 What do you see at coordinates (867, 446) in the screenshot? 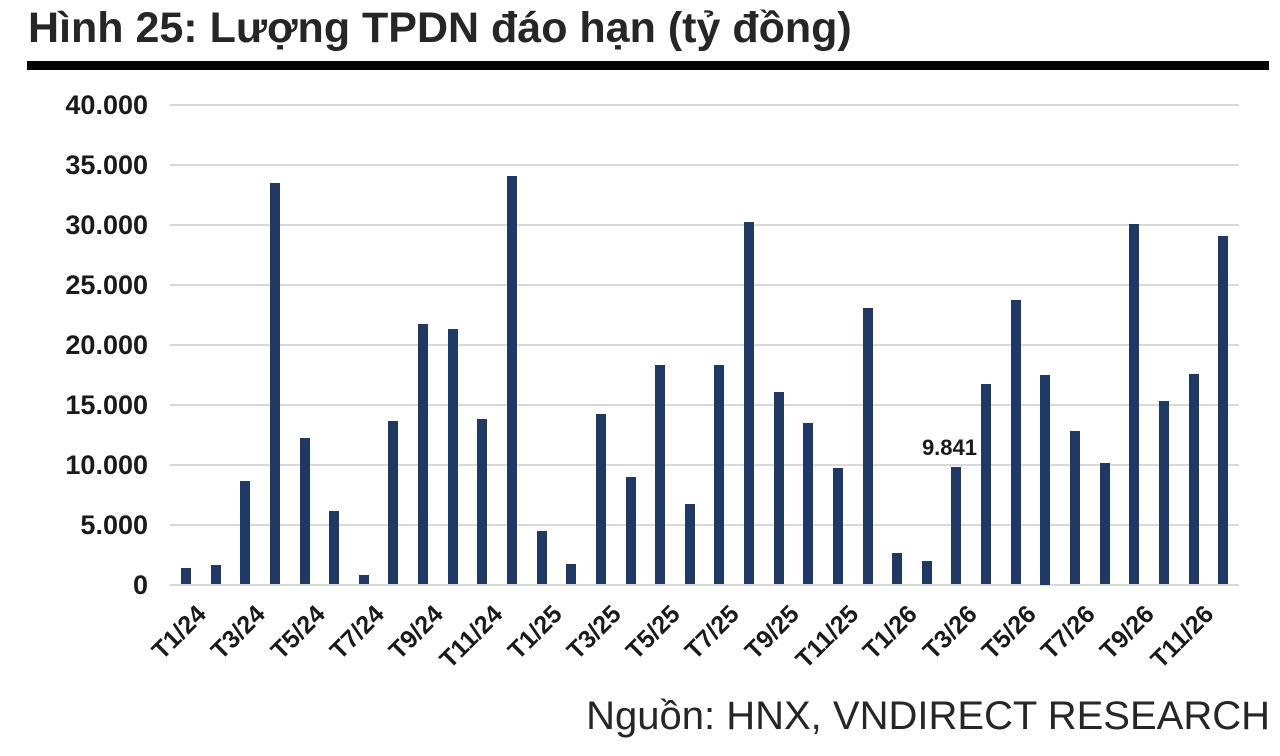
I see `bar-T12/25` at bounding box center [867, 446].